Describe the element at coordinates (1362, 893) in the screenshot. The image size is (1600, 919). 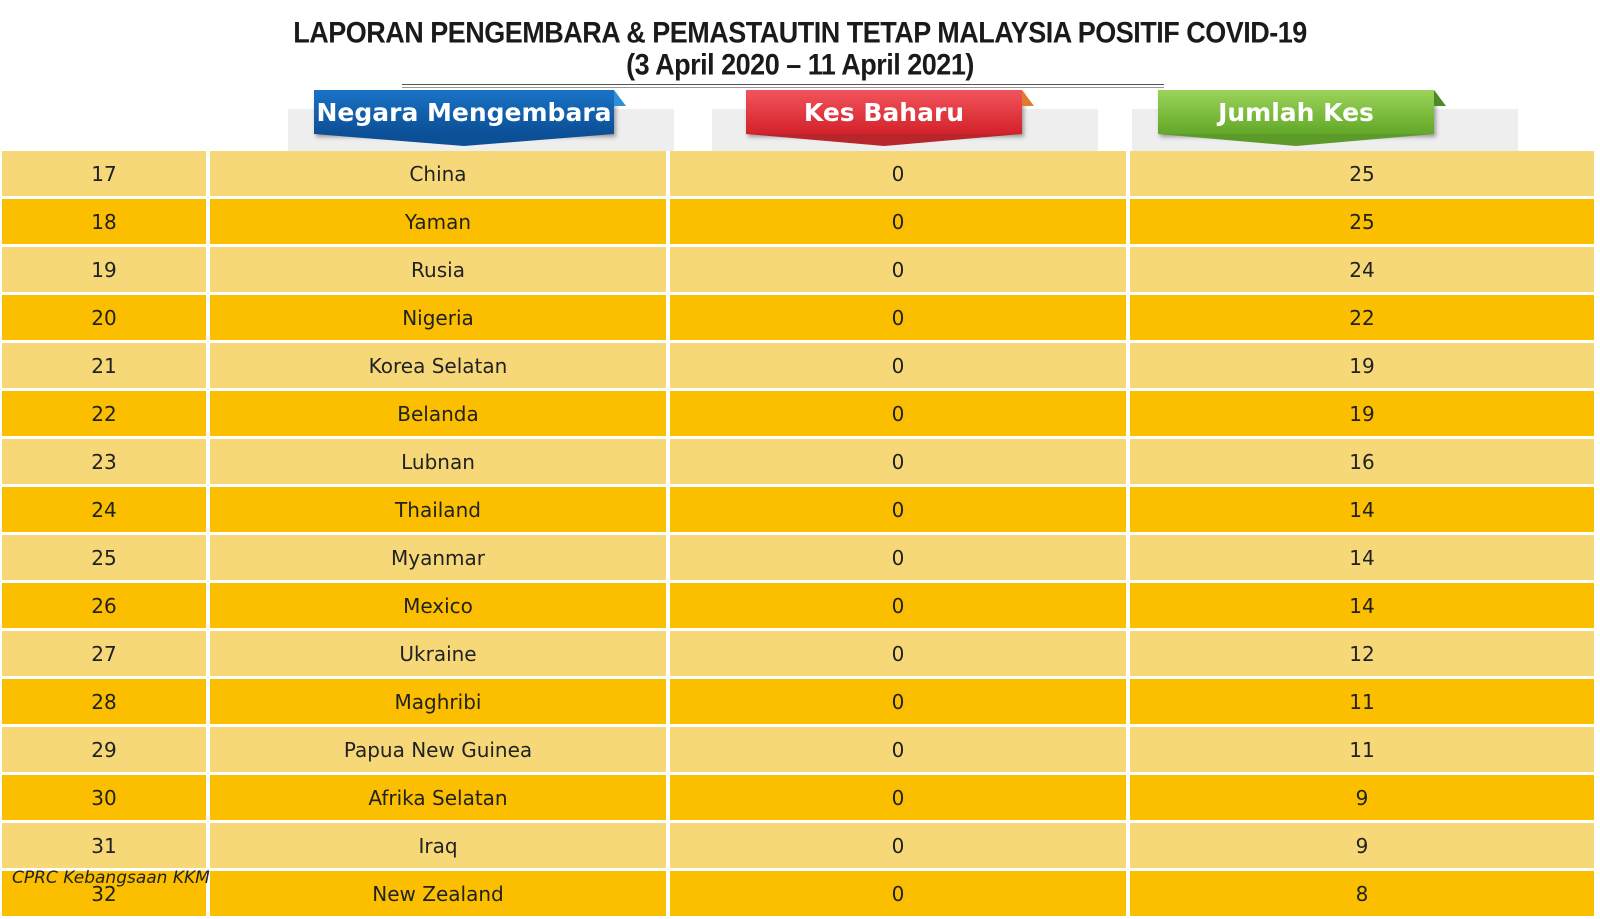
I see `total-cases-cell: 8` at that location.